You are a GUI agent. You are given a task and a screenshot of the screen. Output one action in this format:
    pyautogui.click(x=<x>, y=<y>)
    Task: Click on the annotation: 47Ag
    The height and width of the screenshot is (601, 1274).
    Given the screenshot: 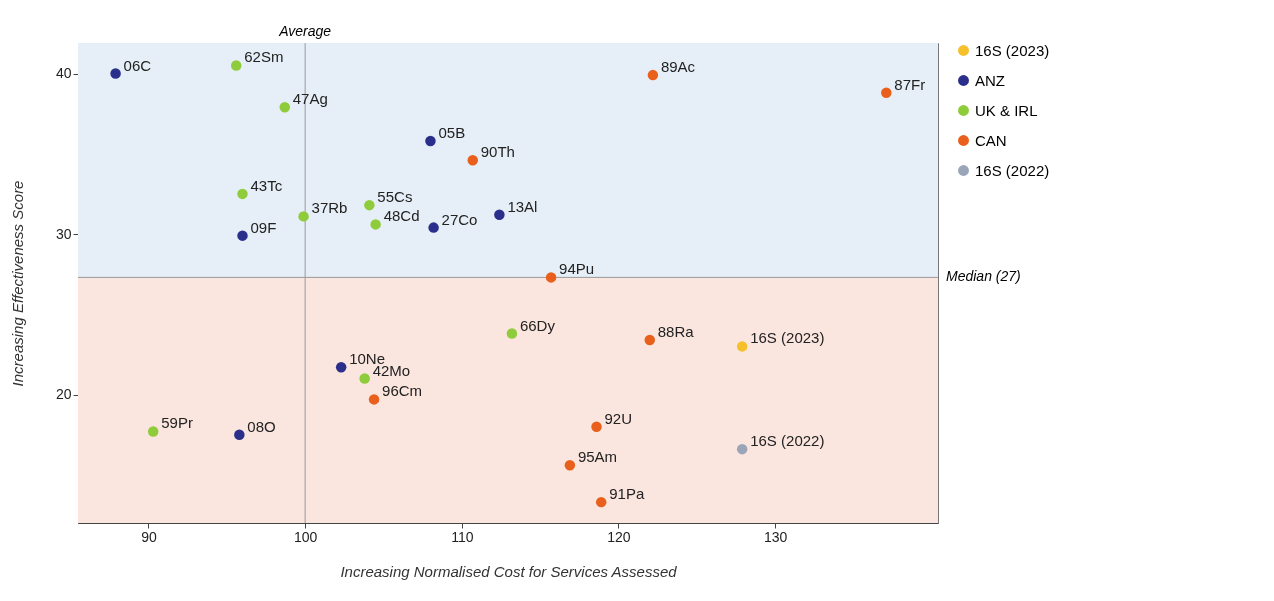 What is the action you would take?
    pyautogui.click(x=310, y=99)
    